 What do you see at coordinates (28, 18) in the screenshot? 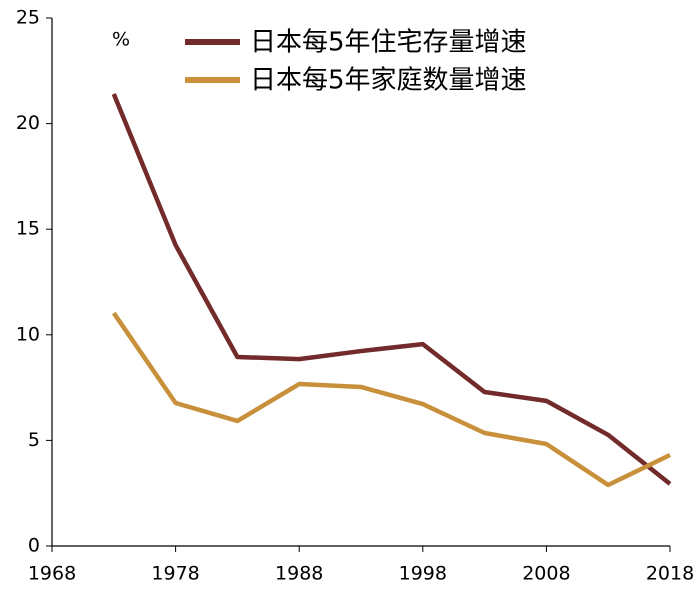
I see `y-tick-label: 25` at bounding box center [28, 18].